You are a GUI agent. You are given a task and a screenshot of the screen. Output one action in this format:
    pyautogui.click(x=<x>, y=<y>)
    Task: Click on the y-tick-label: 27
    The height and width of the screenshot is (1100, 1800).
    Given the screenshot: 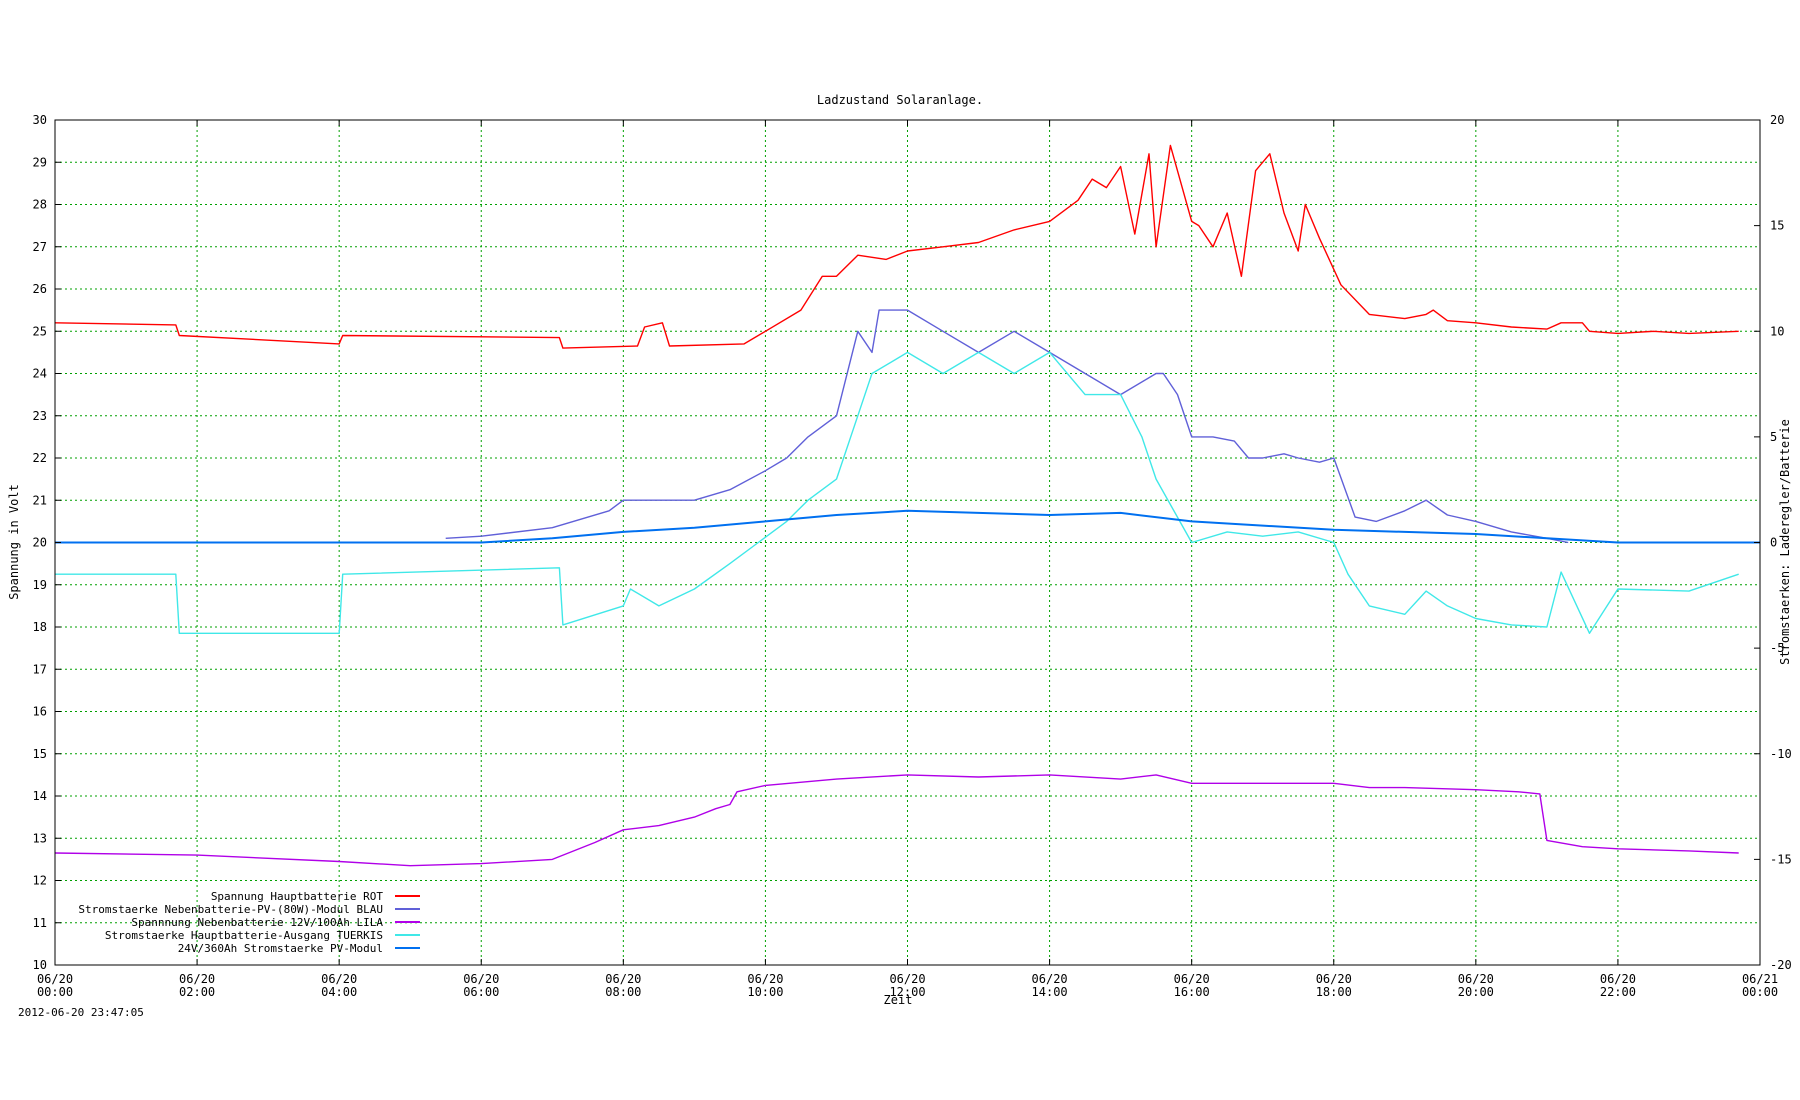 What is the action you would take?
    pyautogui.click(x=40, y=247)
    